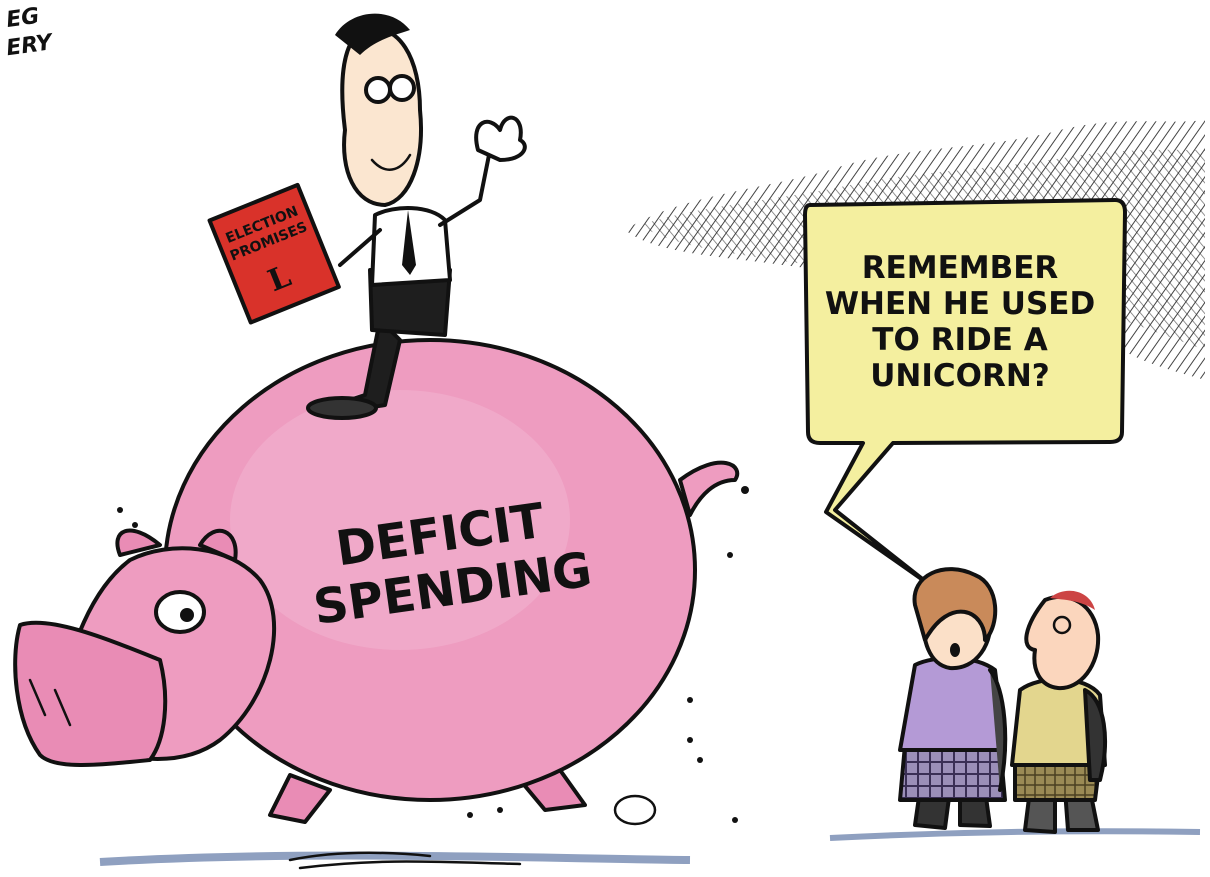  I want to click on pig-leg, so click(300, 798).